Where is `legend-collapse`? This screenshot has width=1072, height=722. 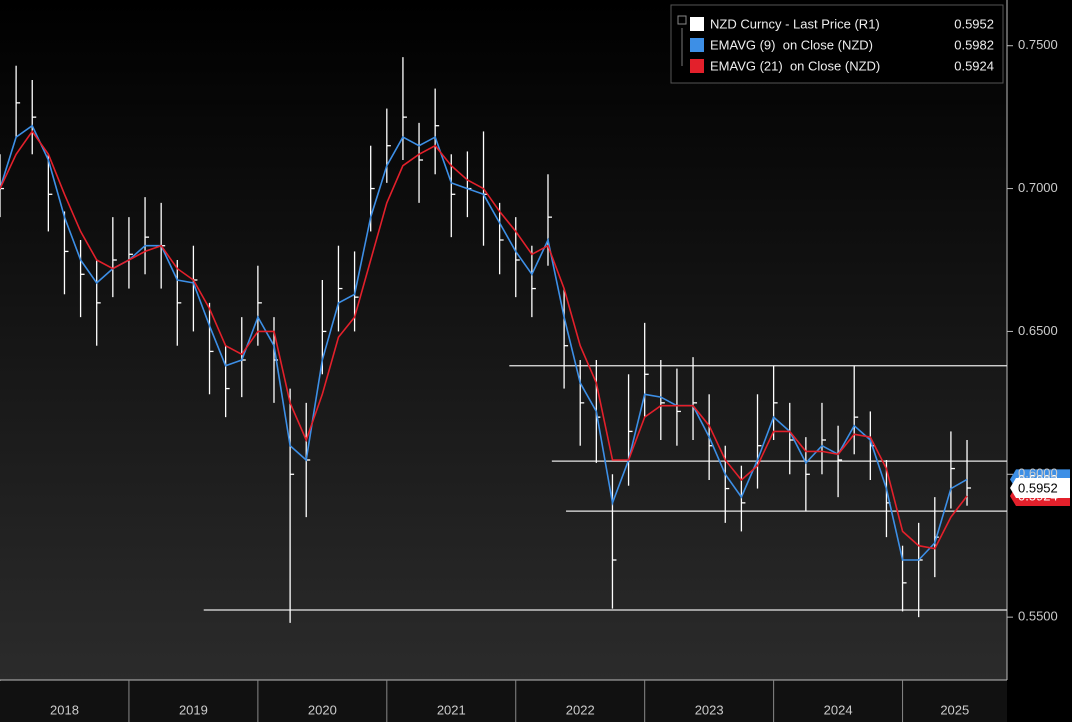 legend-collapse is located at coordinates (682, 20).